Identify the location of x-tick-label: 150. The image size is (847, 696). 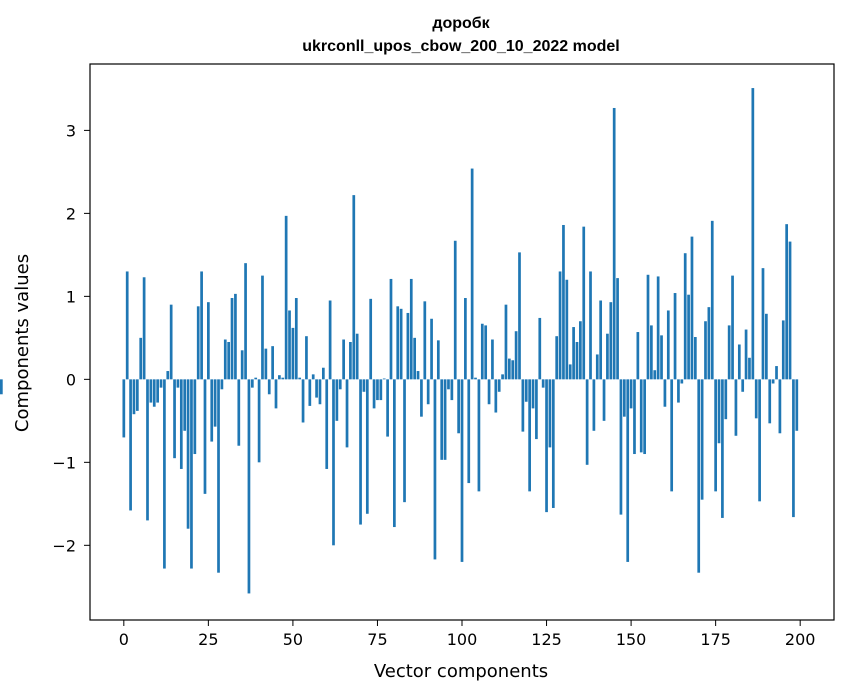
(631, 639).